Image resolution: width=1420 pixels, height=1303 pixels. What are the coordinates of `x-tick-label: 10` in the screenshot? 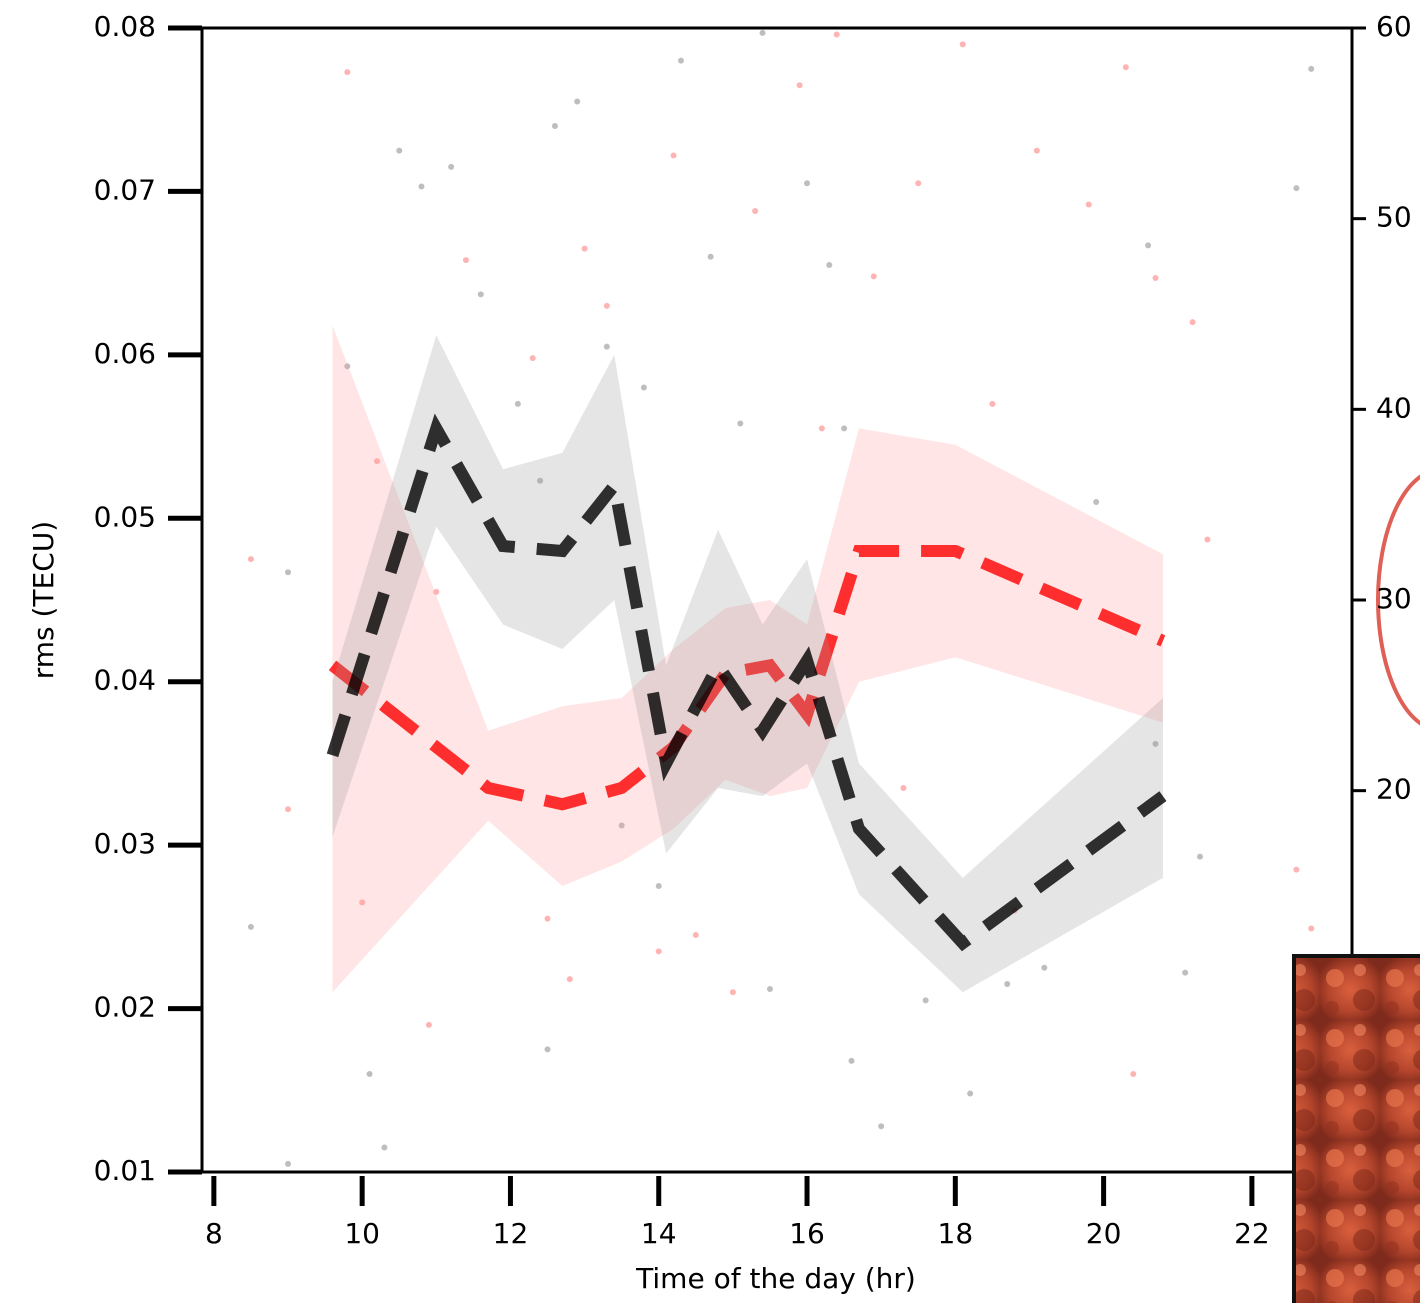 It's located at (362, 1233).